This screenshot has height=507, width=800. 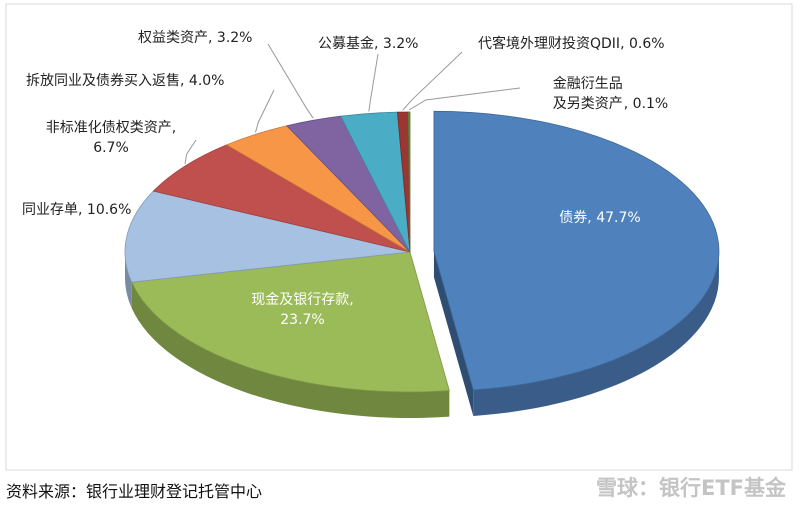 I want to click on category-label: 代客境外理财投资QDII, so click(x=549, y=44).